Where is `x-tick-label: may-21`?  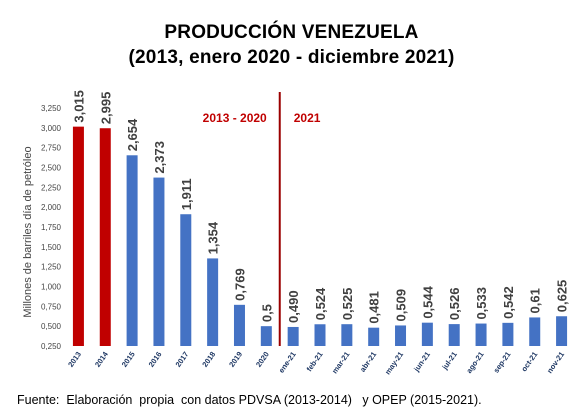
x-tick-label: may-21 is located at coordinates (394, 363).